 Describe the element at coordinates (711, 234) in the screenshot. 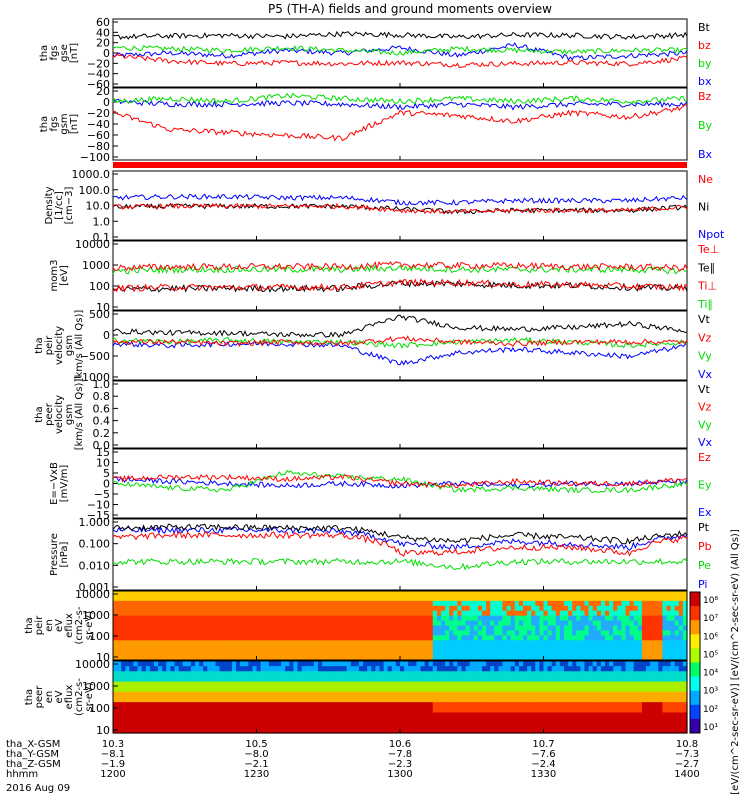

I see `legend-entry: Npot` at that location.